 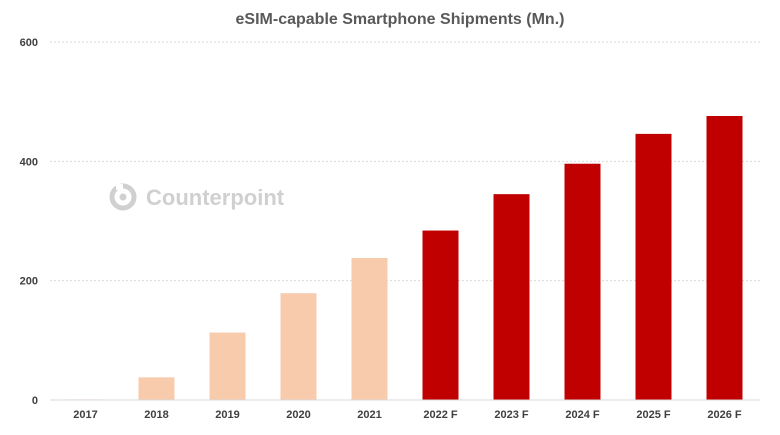 I want to click on x-tick-label: 2025 F, so click(x=653, y=415).